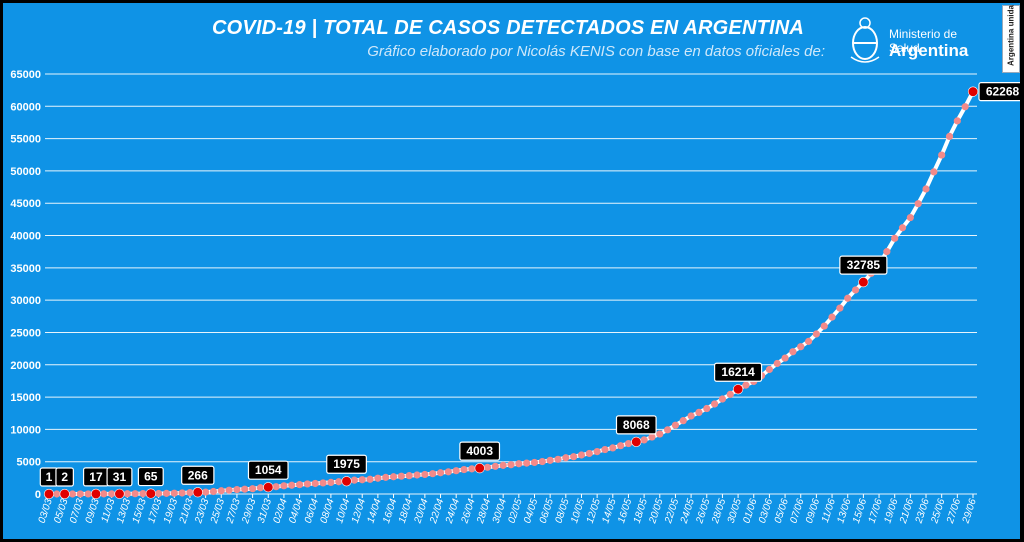  Describe the element at coordinates (929, 50) in the screenshot. I see `logo-country-text: Argentina` at that location.